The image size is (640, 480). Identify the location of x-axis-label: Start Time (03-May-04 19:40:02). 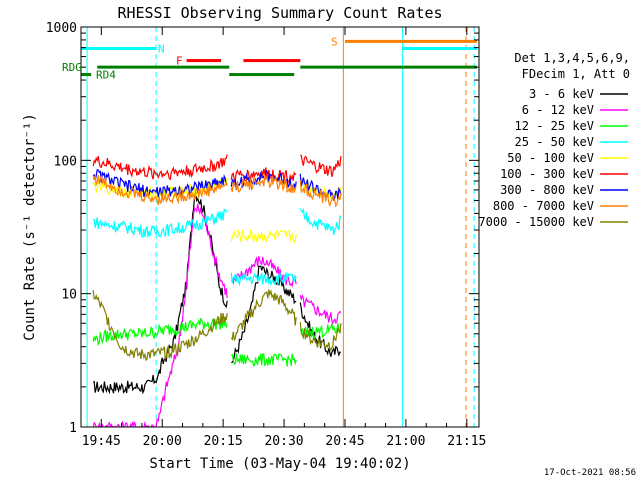
(279, 464).